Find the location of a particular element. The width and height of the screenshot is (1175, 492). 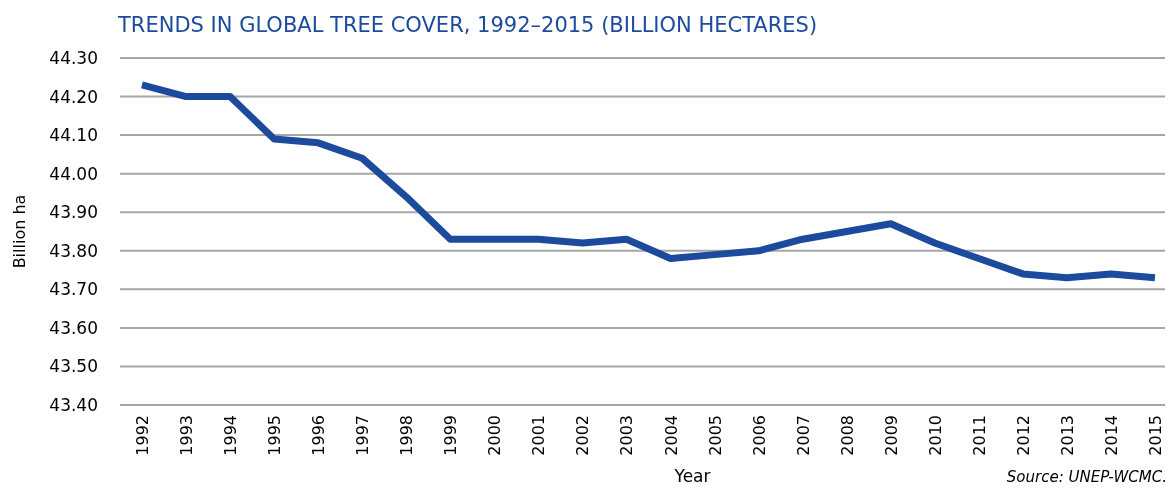

source-note: Source: UNEP-WCMC. is located at coordinates (1086, 477).